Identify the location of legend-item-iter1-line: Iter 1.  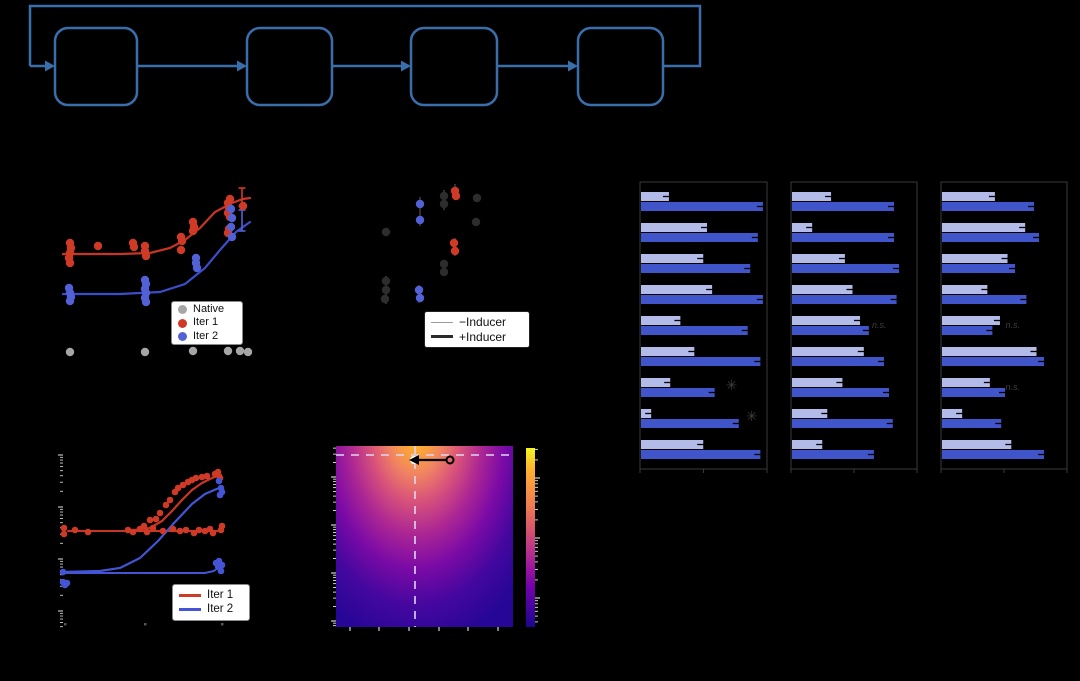
(211, 596).